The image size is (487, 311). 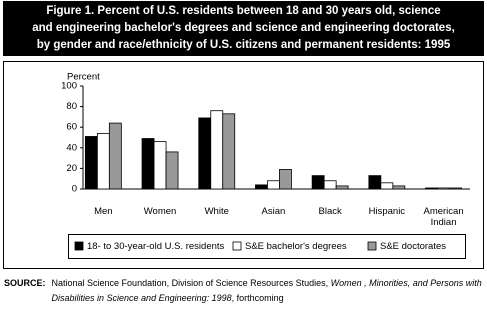 What do you see at coordinates (330, 211) in the screenshot?
I see `x-tick-label: Black` at bounding box center [330, 211].